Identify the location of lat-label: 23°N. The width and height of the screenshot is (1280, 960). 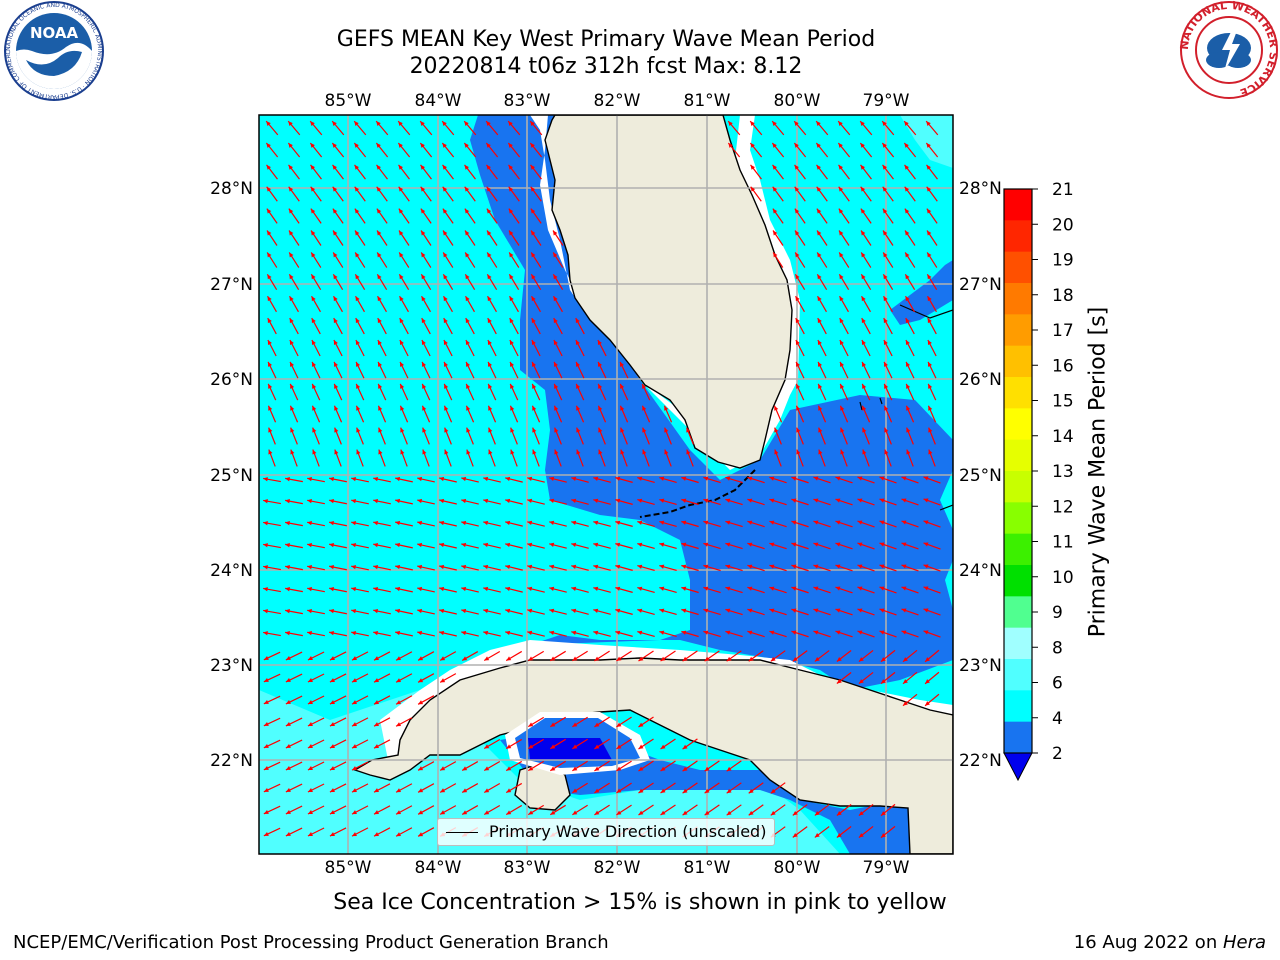
(231, 666).